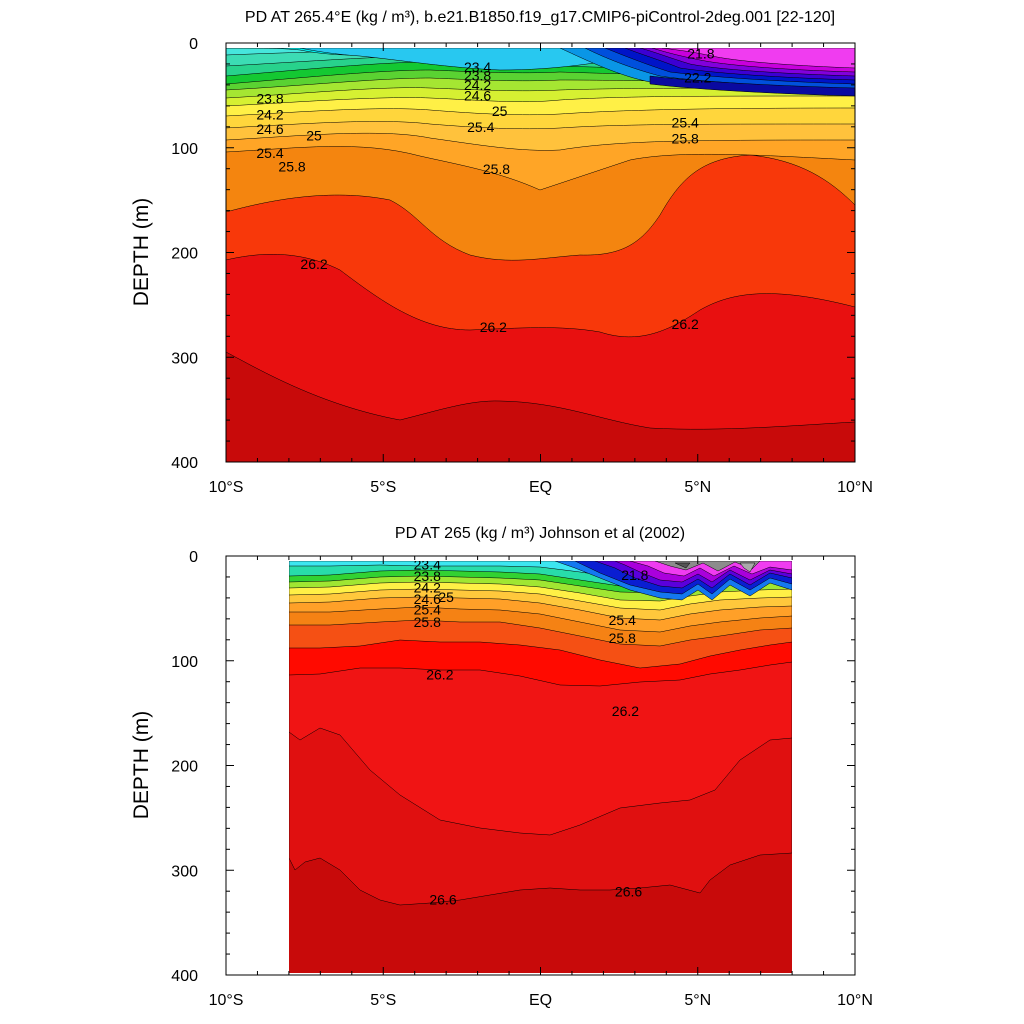 This screenshot has width=1024, height=1024. Describe the element at coordinates (383, 1000) in the screenshot. I see `bottom-x-tick-label: 5°S` at that location.